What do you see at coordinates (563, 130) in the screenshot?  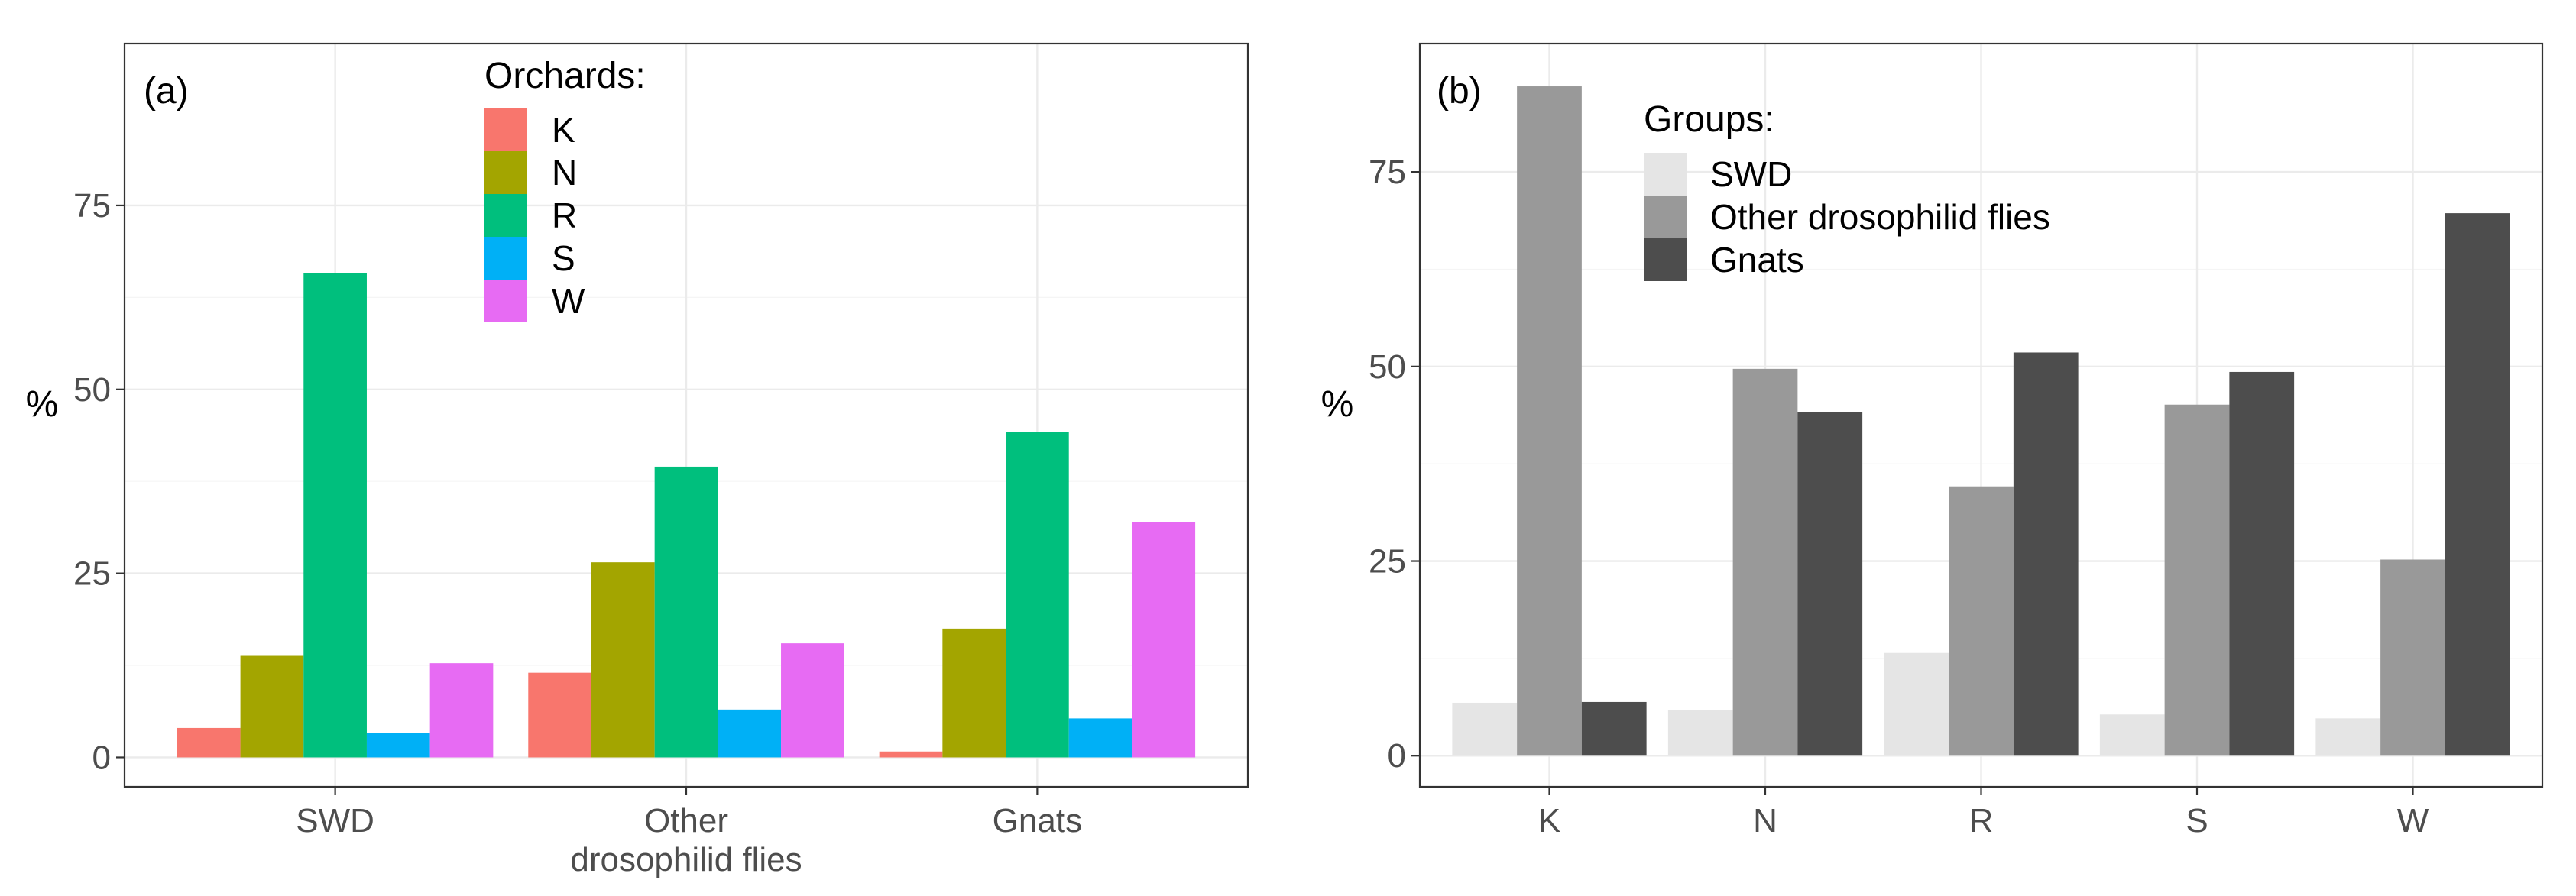 I see `panel-a-legend-label: K` at bounding box center [563, 130].